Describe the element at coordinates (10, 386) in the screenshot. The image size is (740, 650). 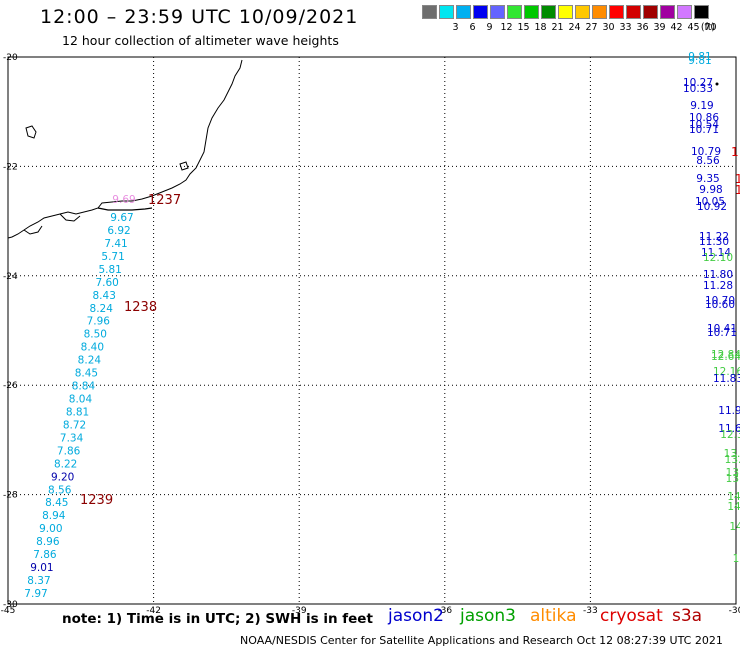
I see `y-tick-label: -26` at that location.